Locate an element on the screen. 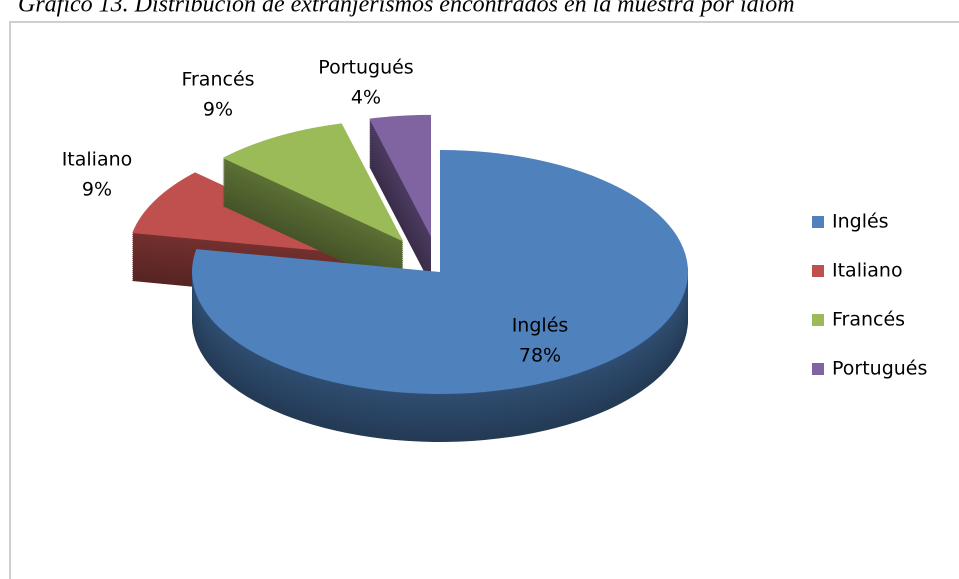 This screenshot has width=959, height=579. slice-category-label: Italiano is located at coordinates (97, 160).